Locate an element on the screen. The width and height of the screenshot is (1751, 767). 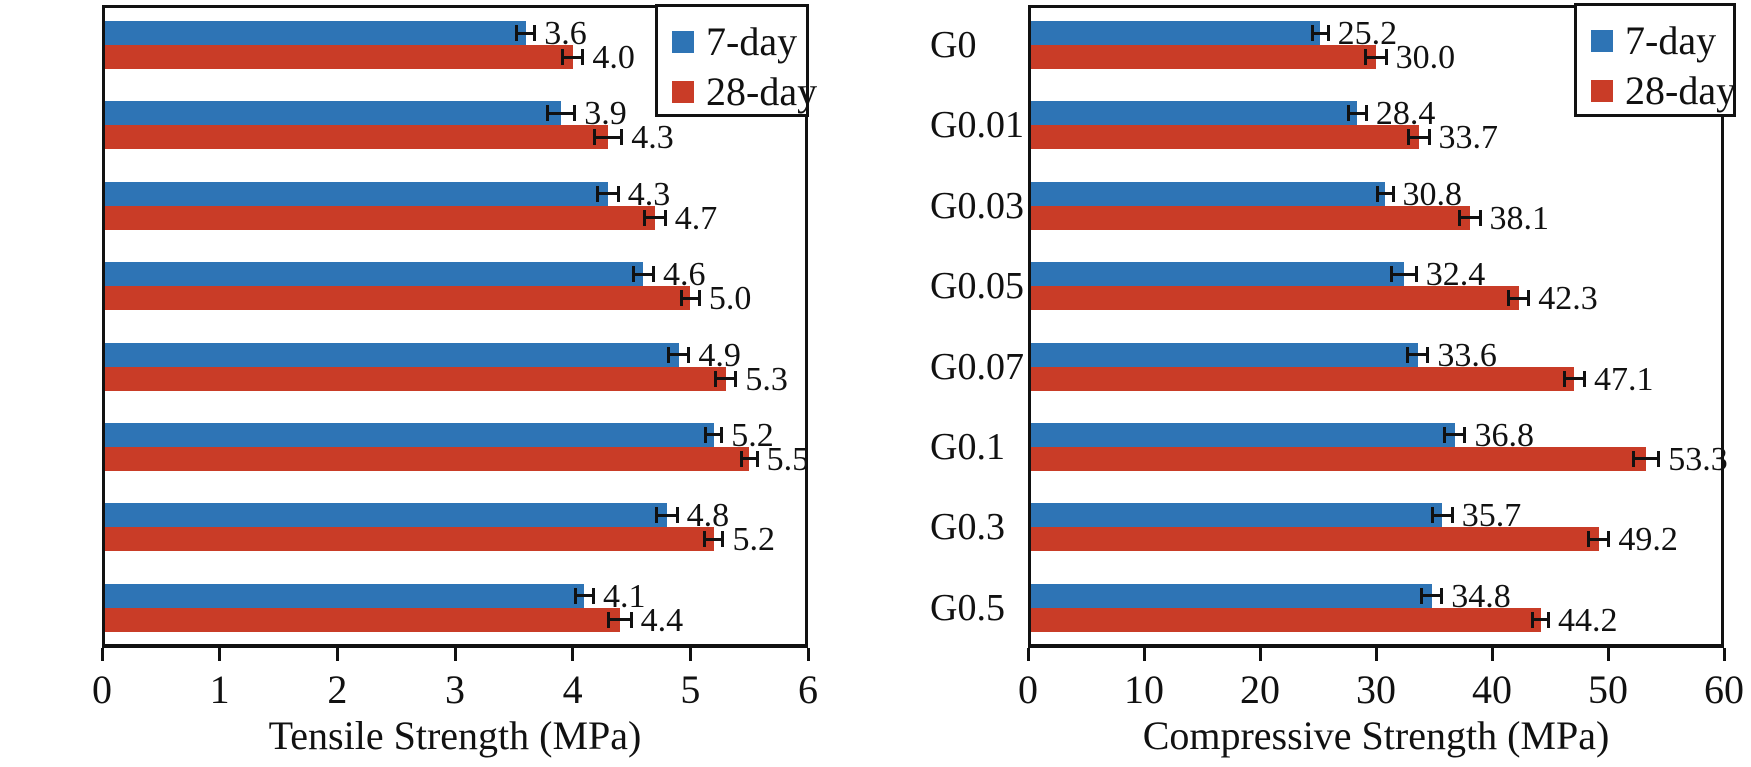
bar-value-label: 5.0 is located at coordinates (730, 299).